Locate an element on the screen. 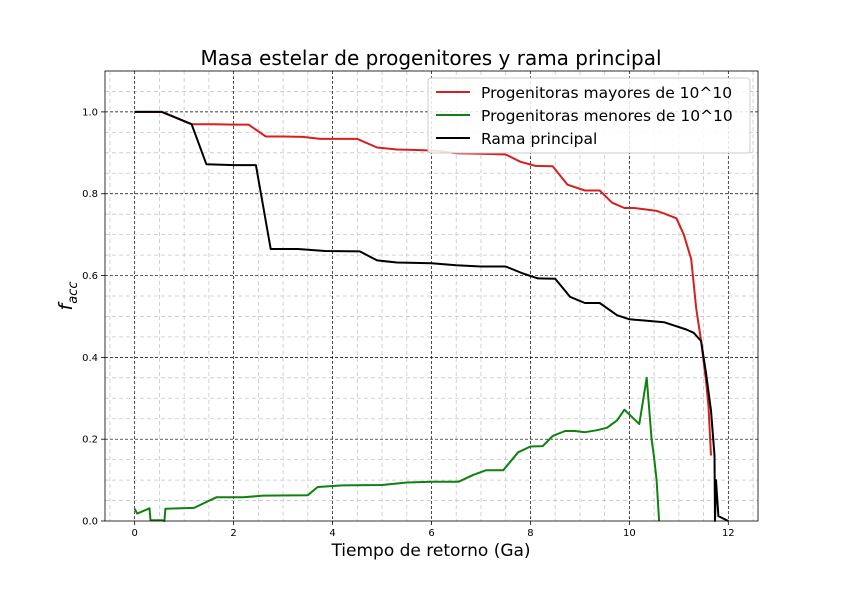  y-ticks: 0.0 0.2 0.4 0.6 0.8 1.0 is located at coordinates (93, 317).